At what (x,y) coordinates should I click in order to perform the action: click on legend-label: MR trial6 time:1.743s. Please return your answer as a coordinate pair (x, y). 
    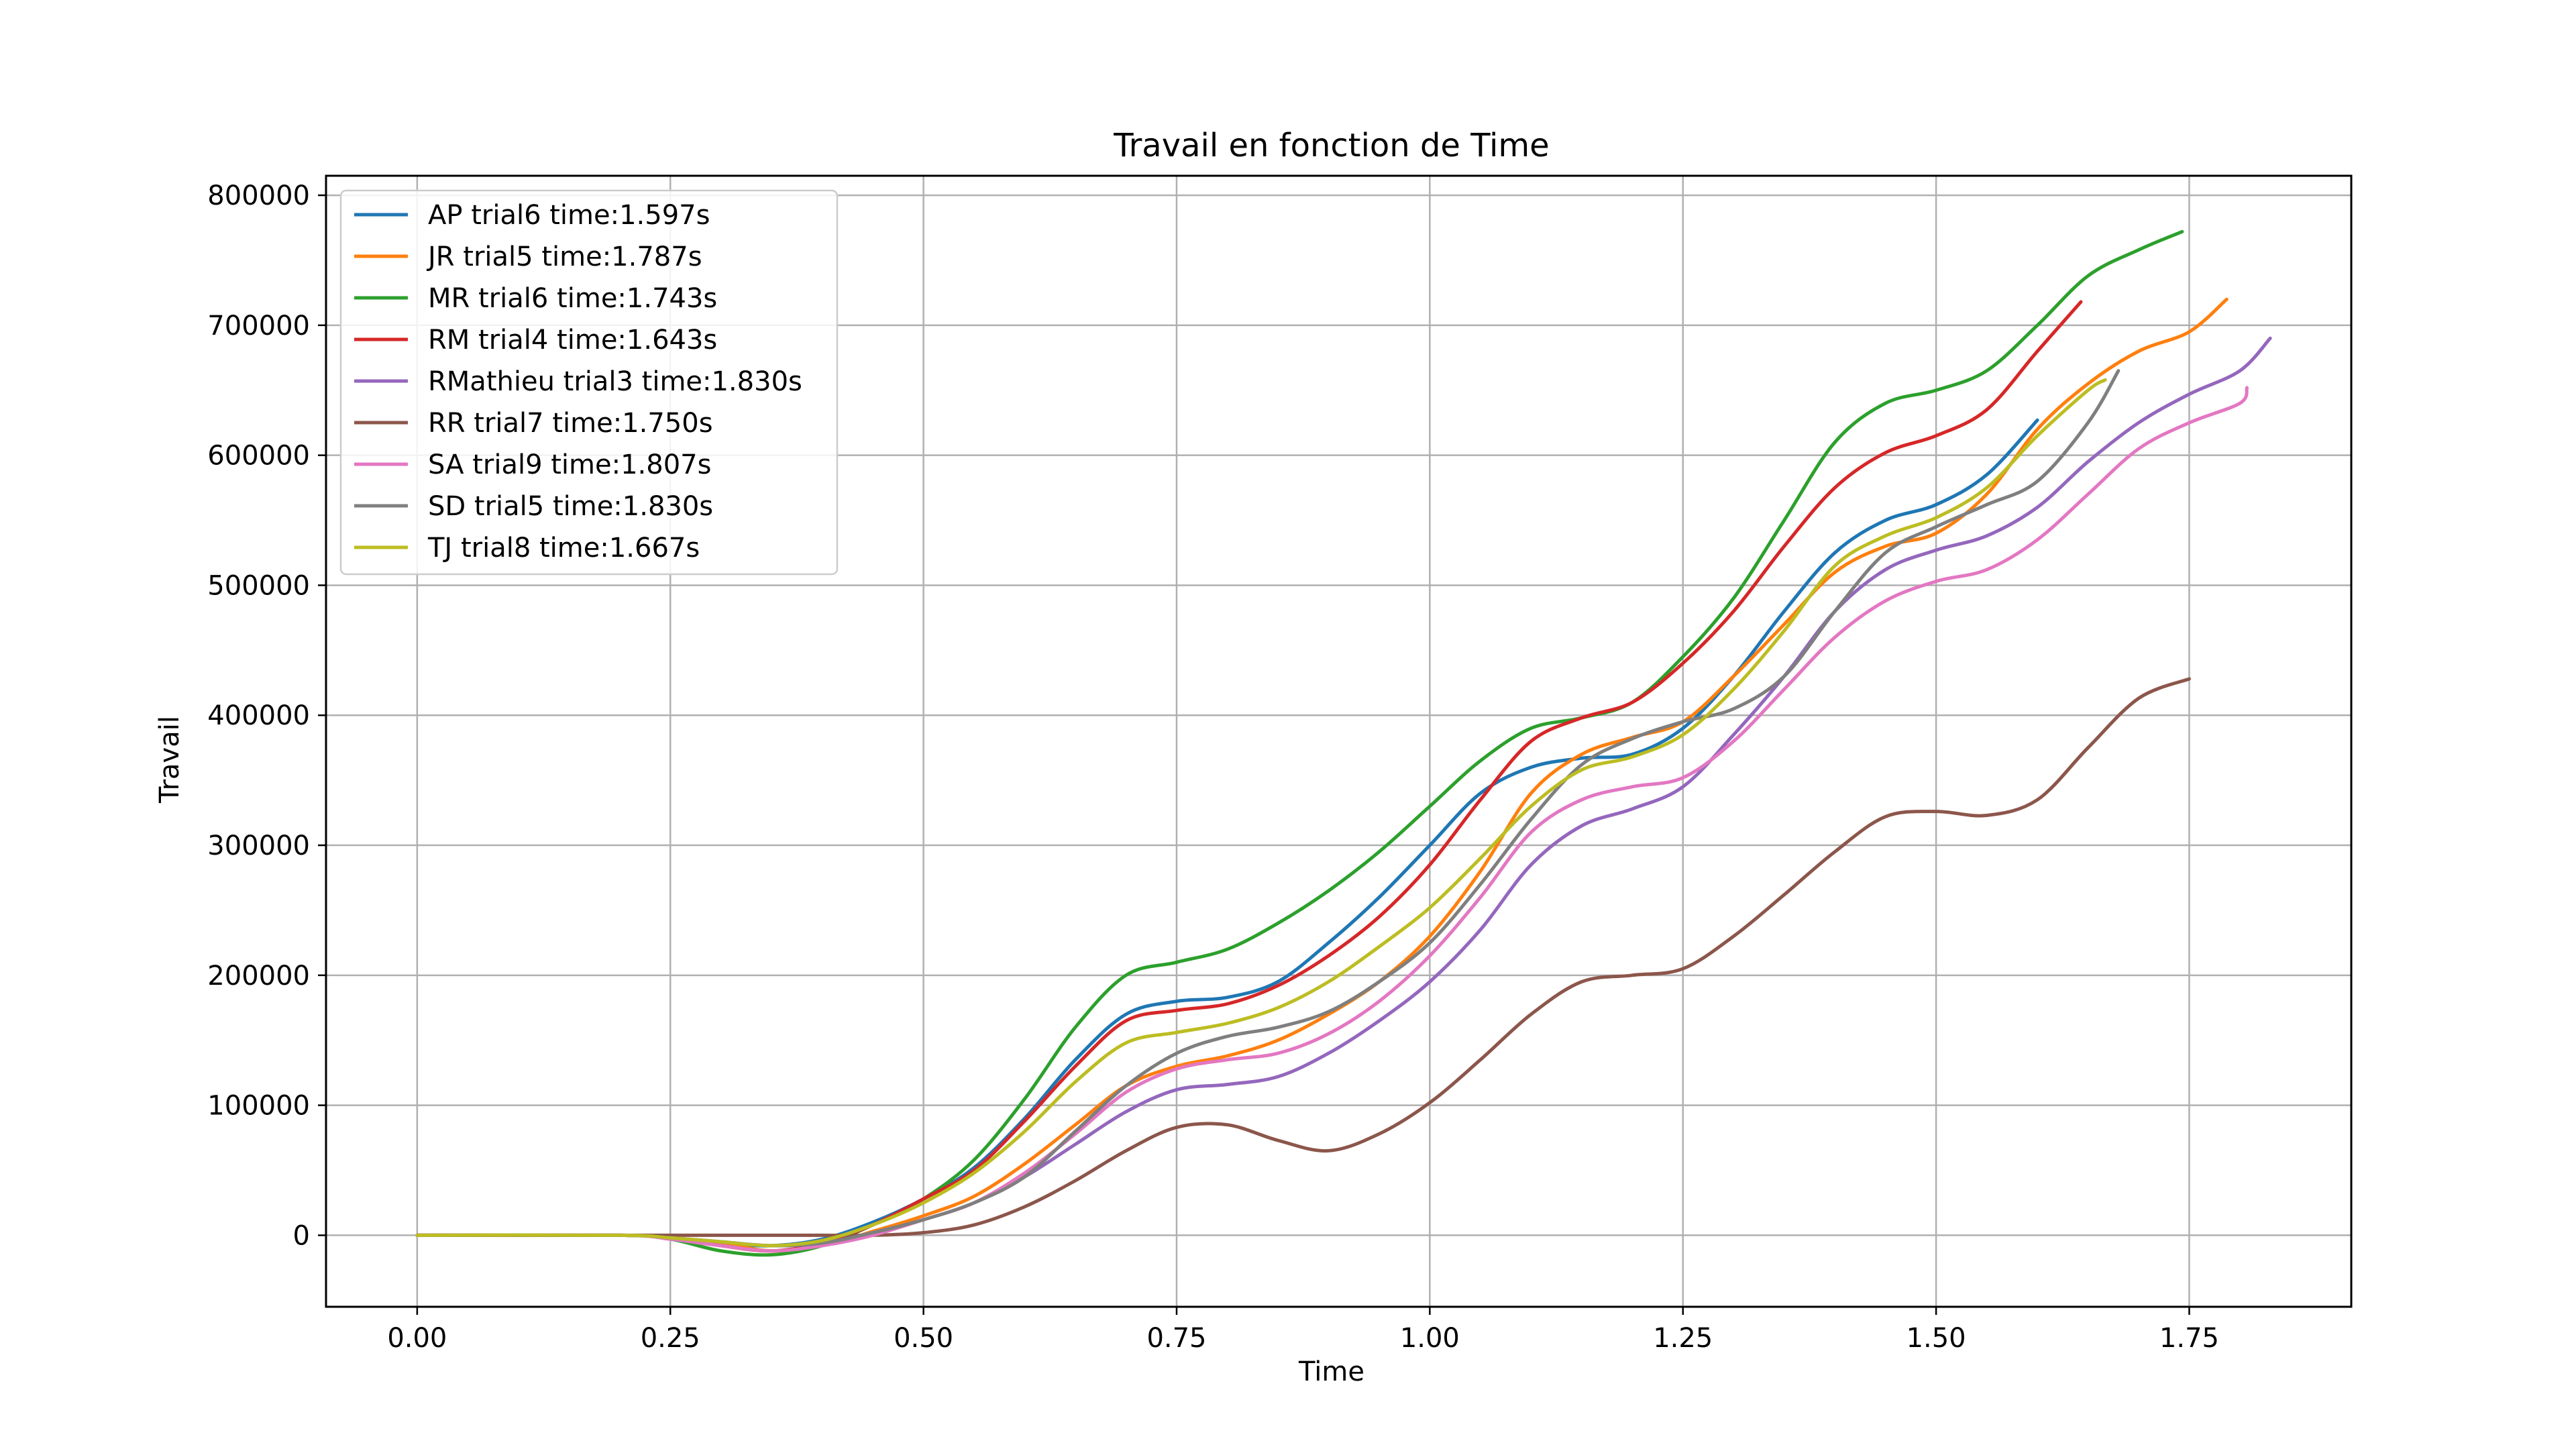
    Looking at the image, I should click on (572, 298).